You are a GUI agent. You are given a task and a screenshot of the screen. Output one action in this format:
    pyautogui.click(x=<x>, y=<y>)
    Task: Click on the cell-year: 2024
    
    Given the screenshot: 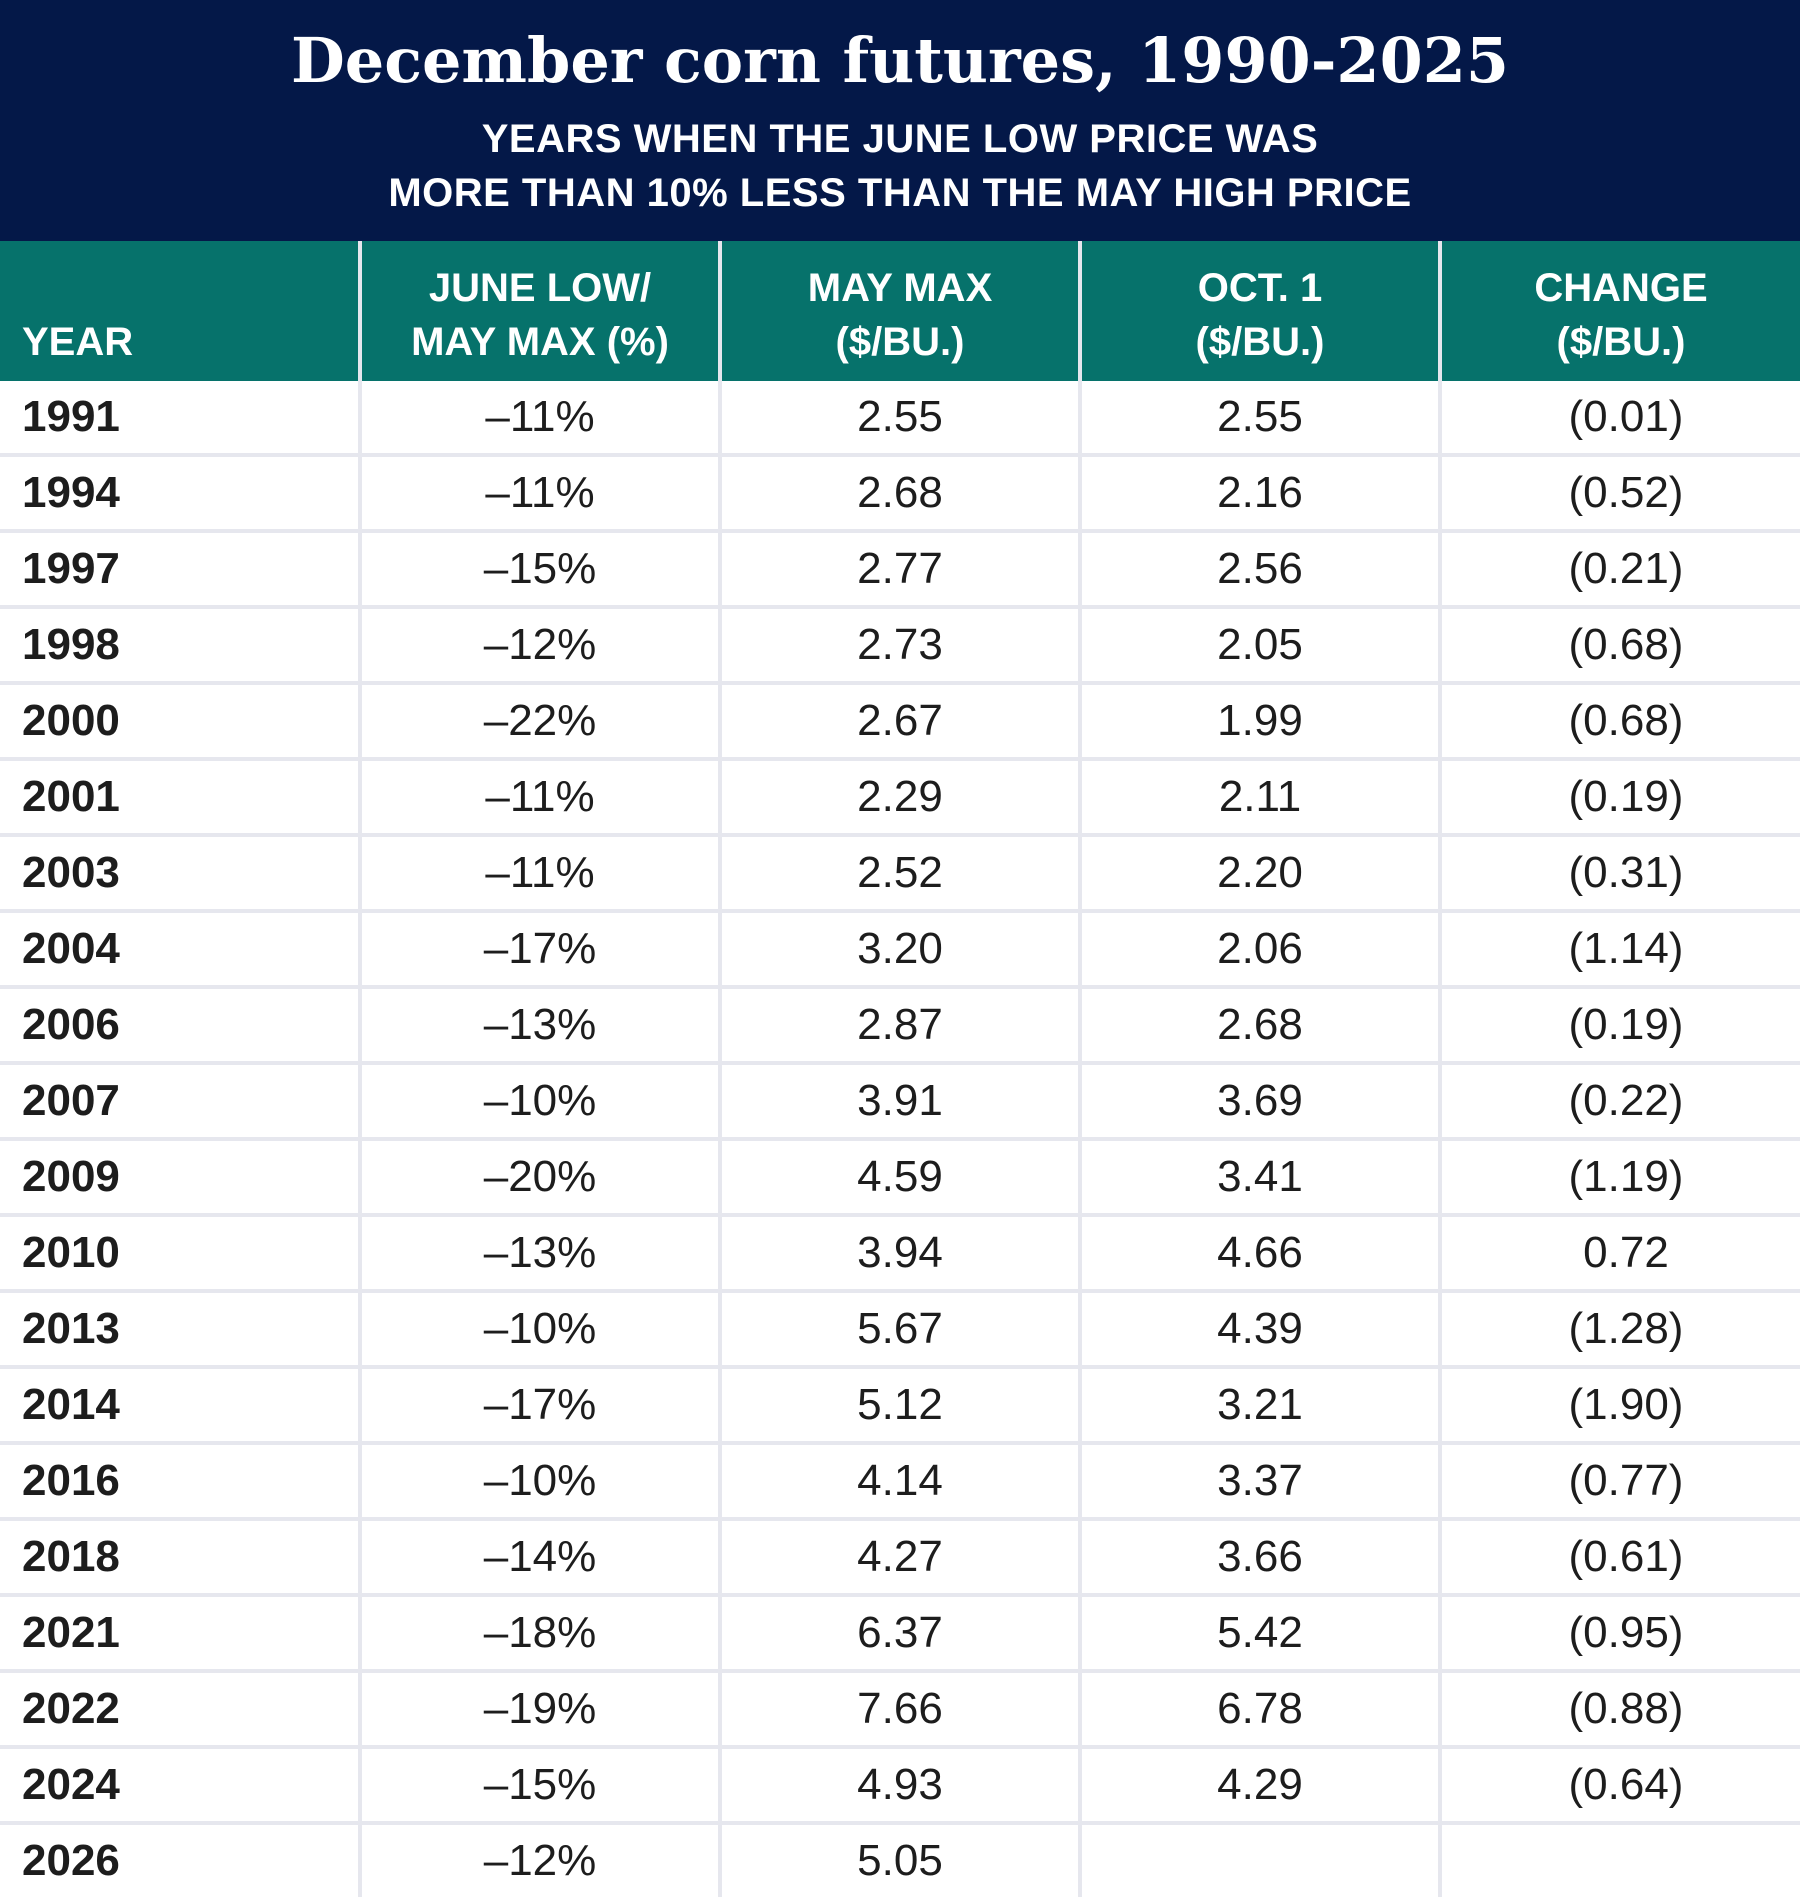 What is the action you would take?
    pyautogui.click(x=180, y=1786)
    